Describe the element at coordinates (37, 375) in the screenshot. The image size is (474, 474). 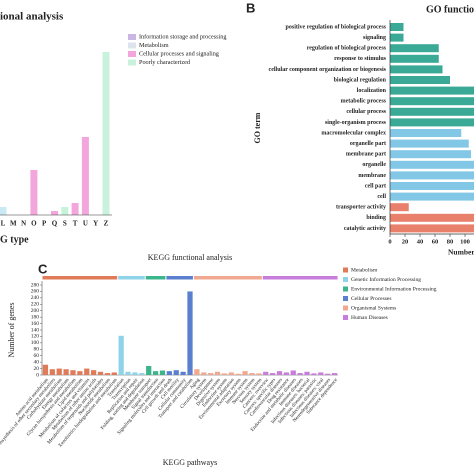
I see `y-tick-label: 0` at that location.